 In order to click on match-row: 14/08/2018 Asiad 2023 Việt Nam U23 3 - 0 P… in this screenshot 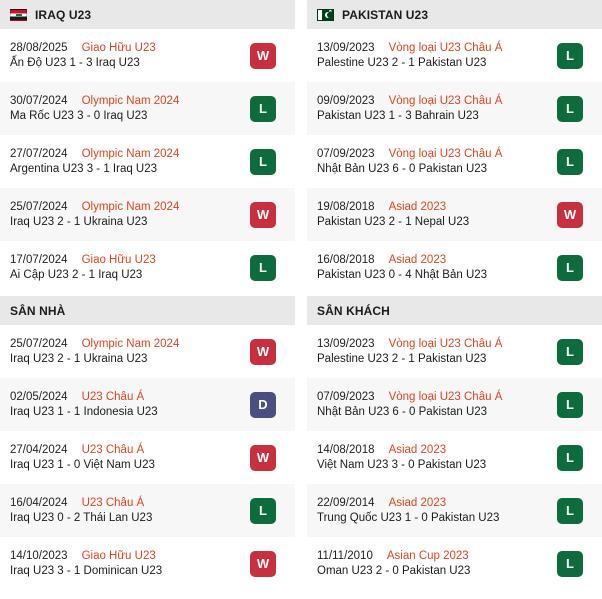, I will do `click(454, 457)`.